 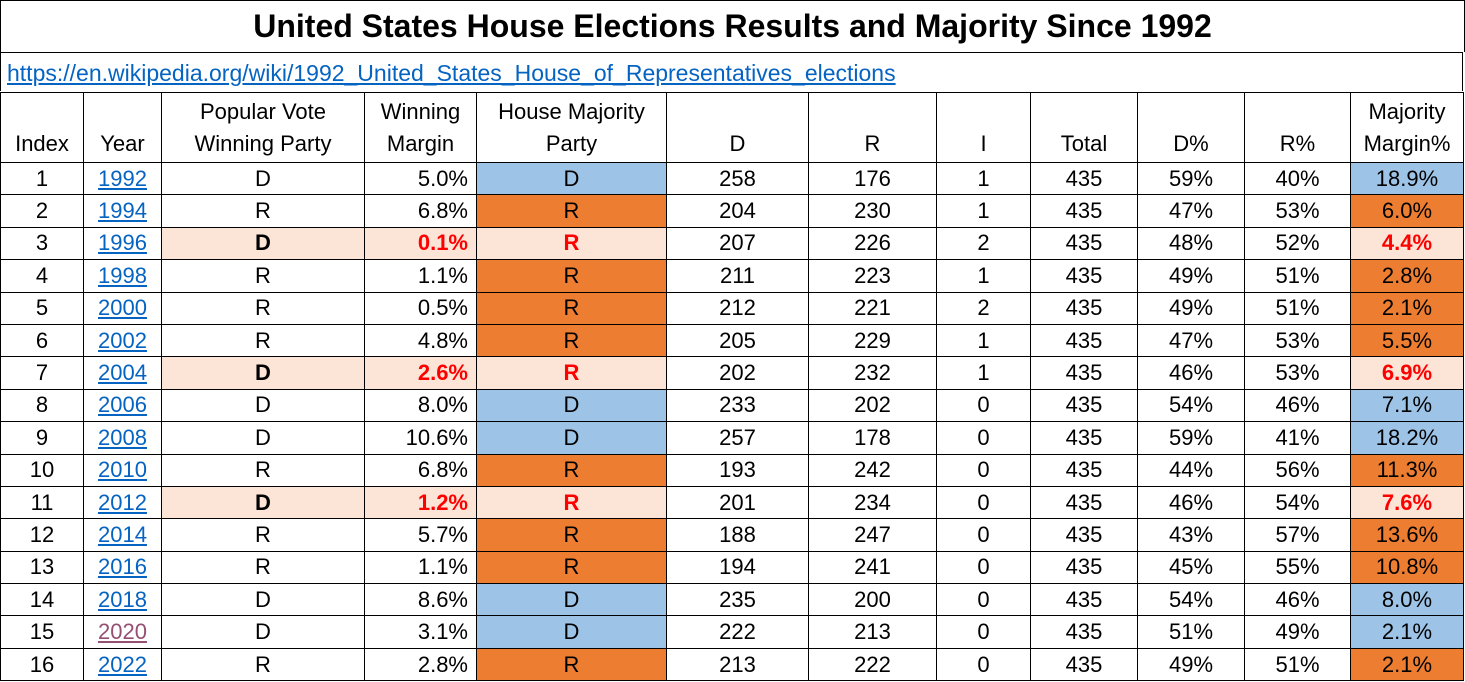 I want to click on cell-majority-margin: 6.9%, so click(x=1407, y=373).